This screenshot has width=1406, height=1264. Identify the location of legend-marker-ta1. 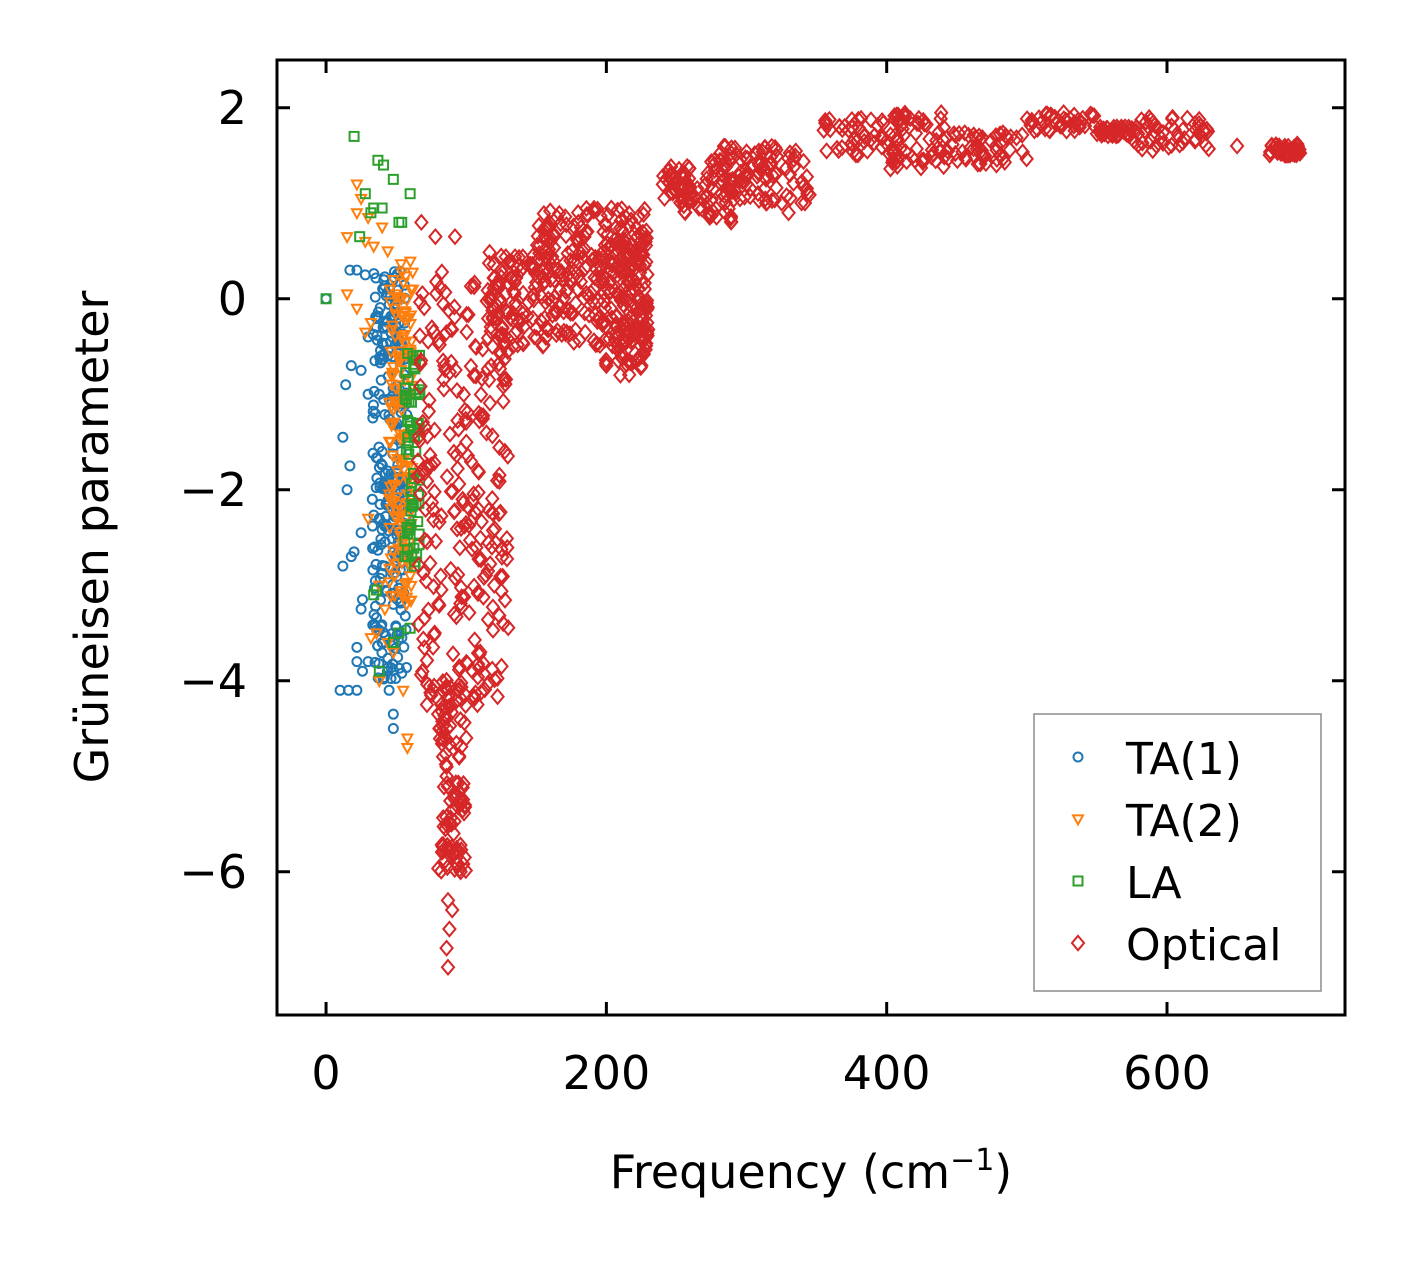
(1078, 757).